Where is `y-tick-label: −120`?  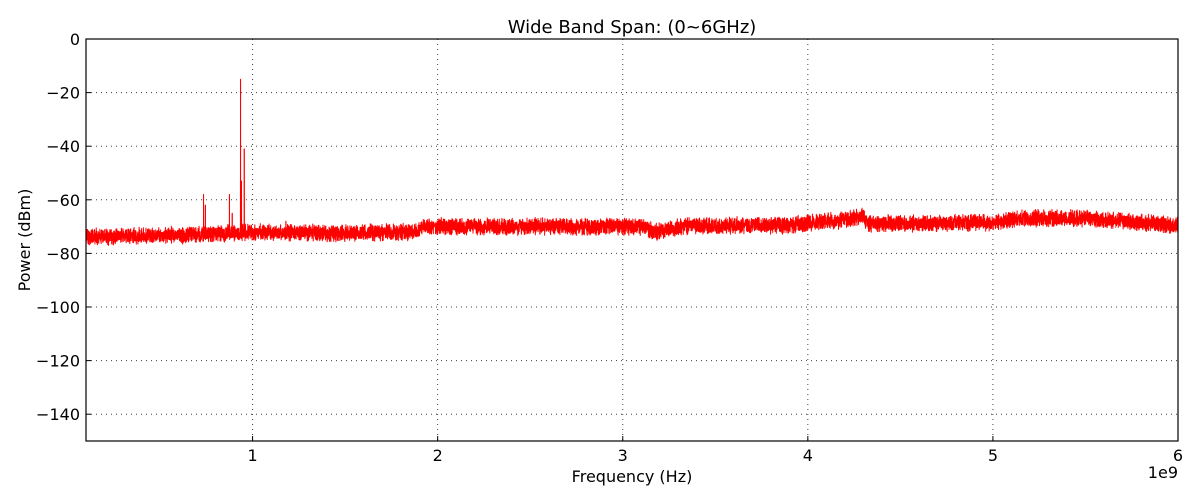
y-tick-label: −120 is located at coordinates (58, 361).